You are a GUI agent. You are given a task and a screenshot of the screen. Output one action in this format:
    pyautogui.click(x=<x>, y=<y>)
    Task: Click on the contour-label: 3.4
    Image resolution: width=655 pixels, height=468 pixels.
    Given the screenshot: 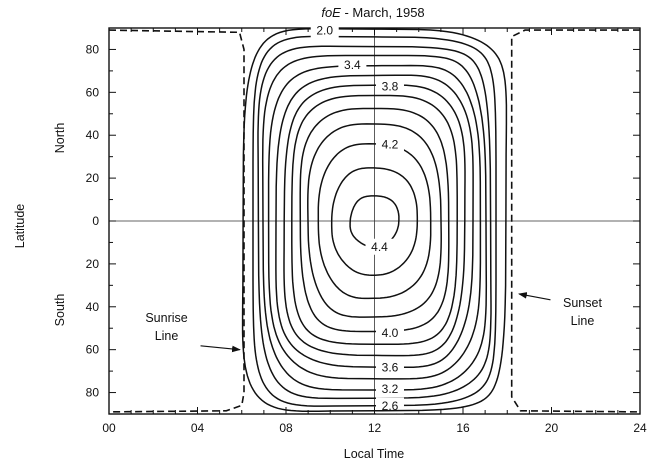 What is the action you would take?
    pyautogui.click(x=352, y=65)
    